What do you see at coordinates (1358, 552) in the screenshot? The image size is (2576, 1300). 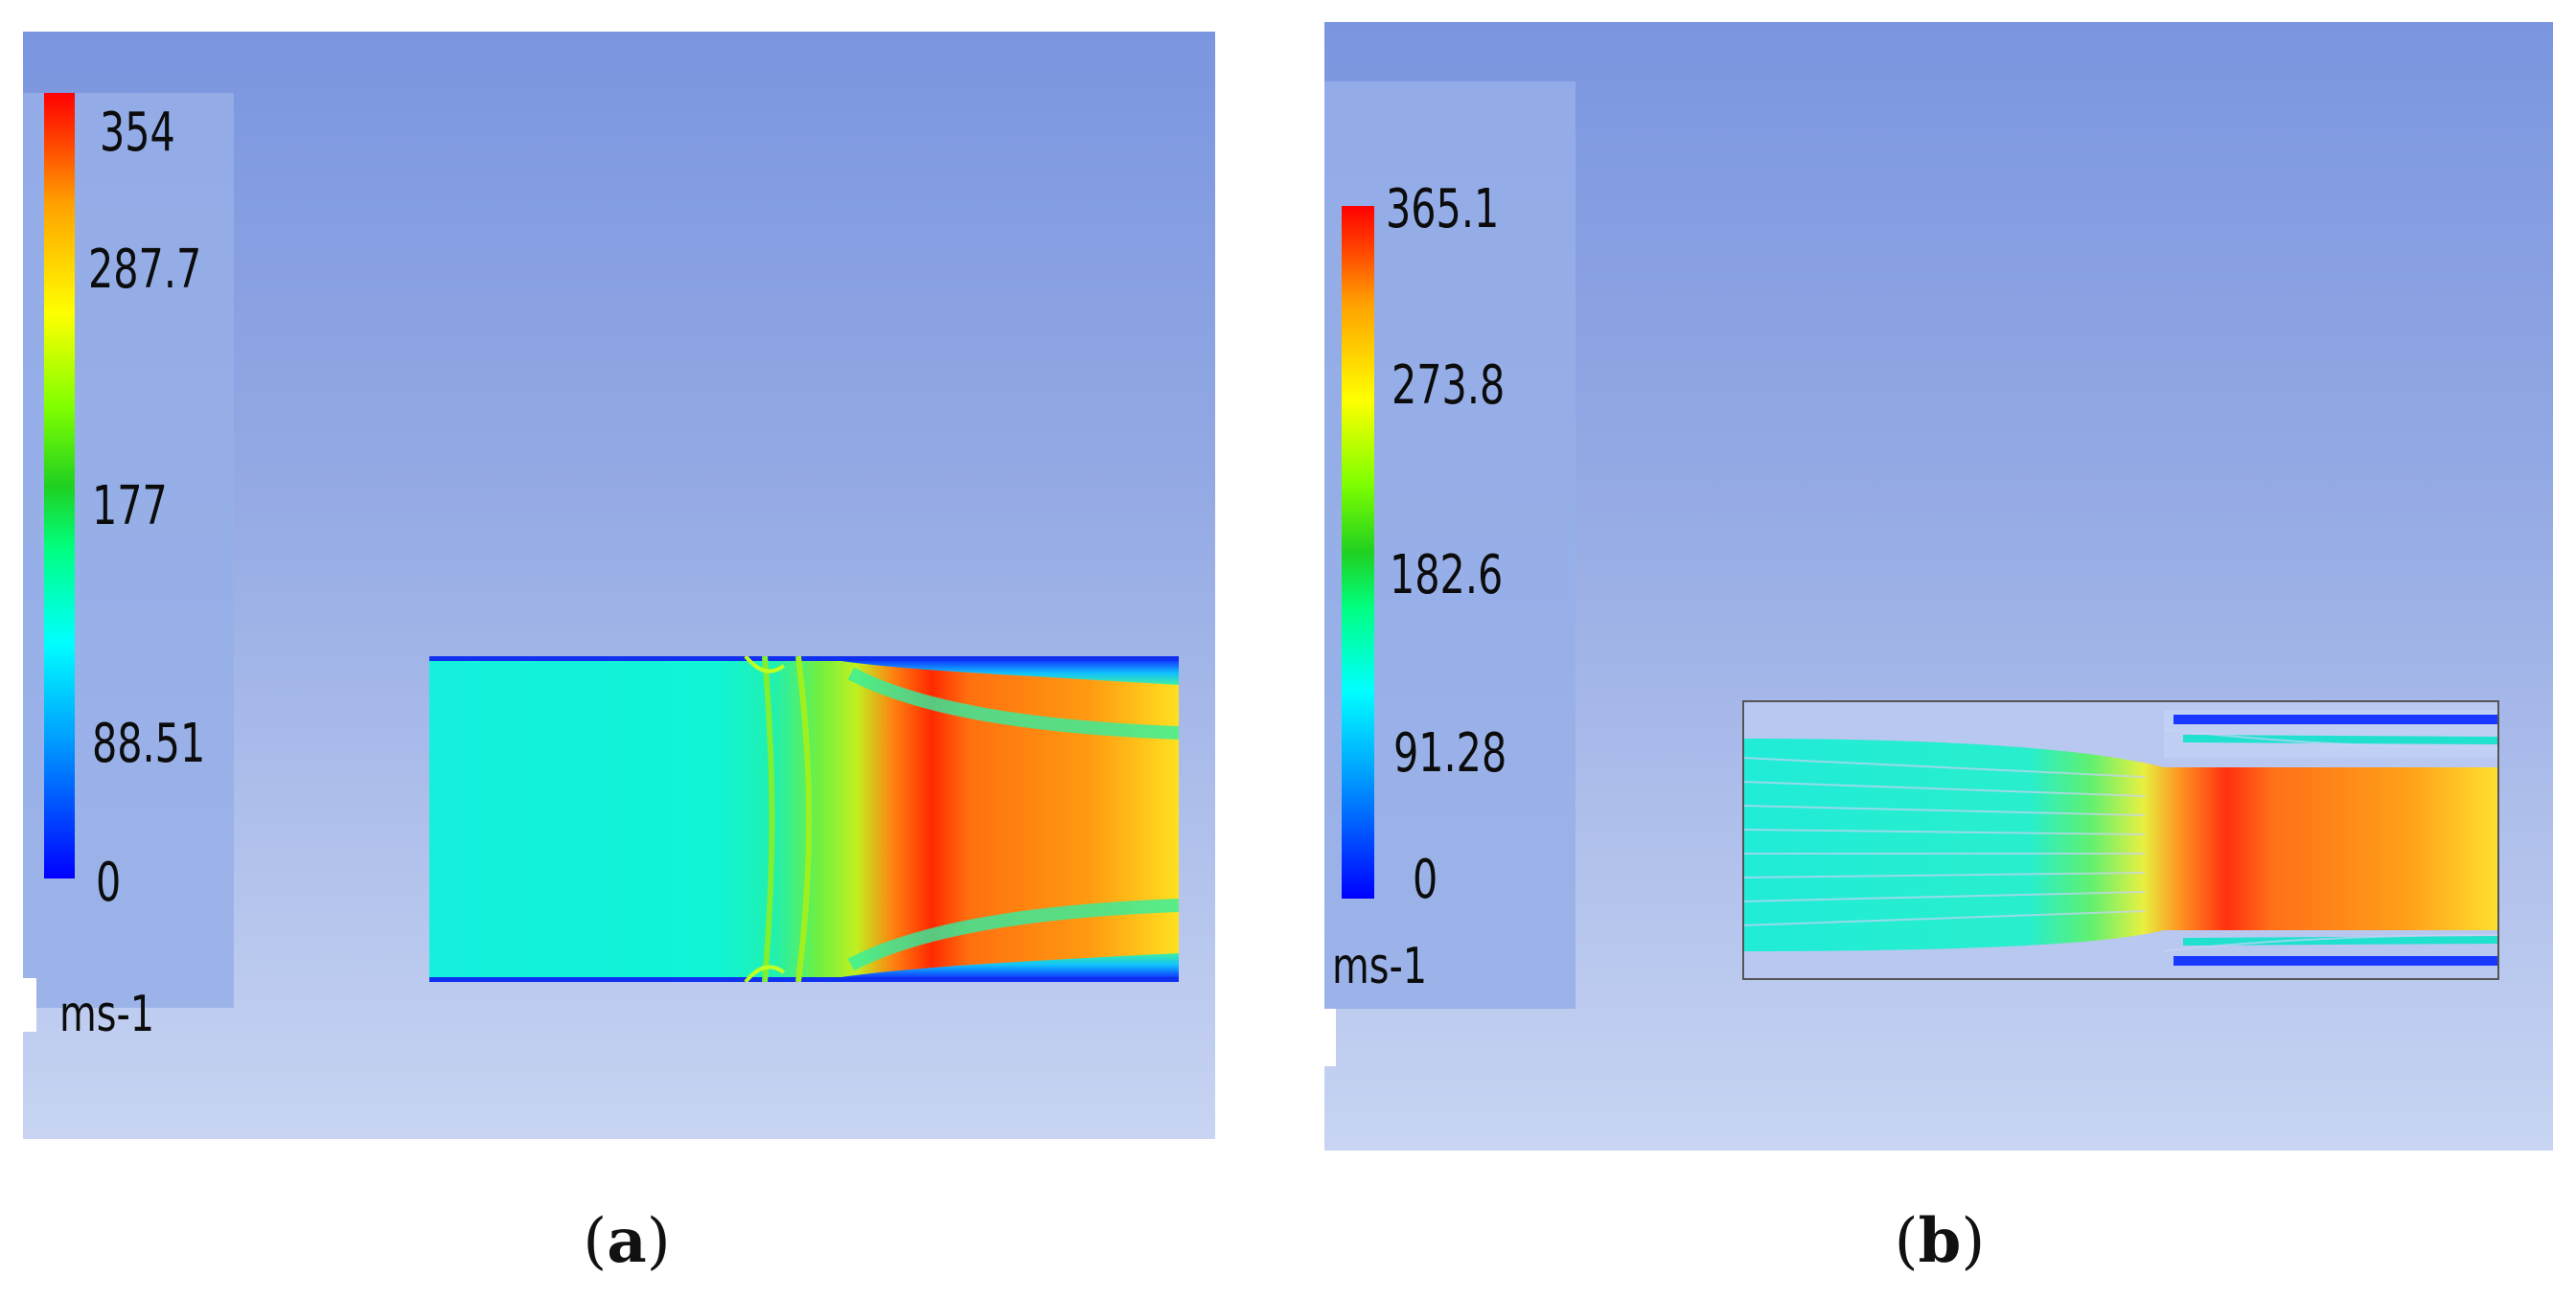 I see `colorbar-b` at bounding box center [1358, 552].